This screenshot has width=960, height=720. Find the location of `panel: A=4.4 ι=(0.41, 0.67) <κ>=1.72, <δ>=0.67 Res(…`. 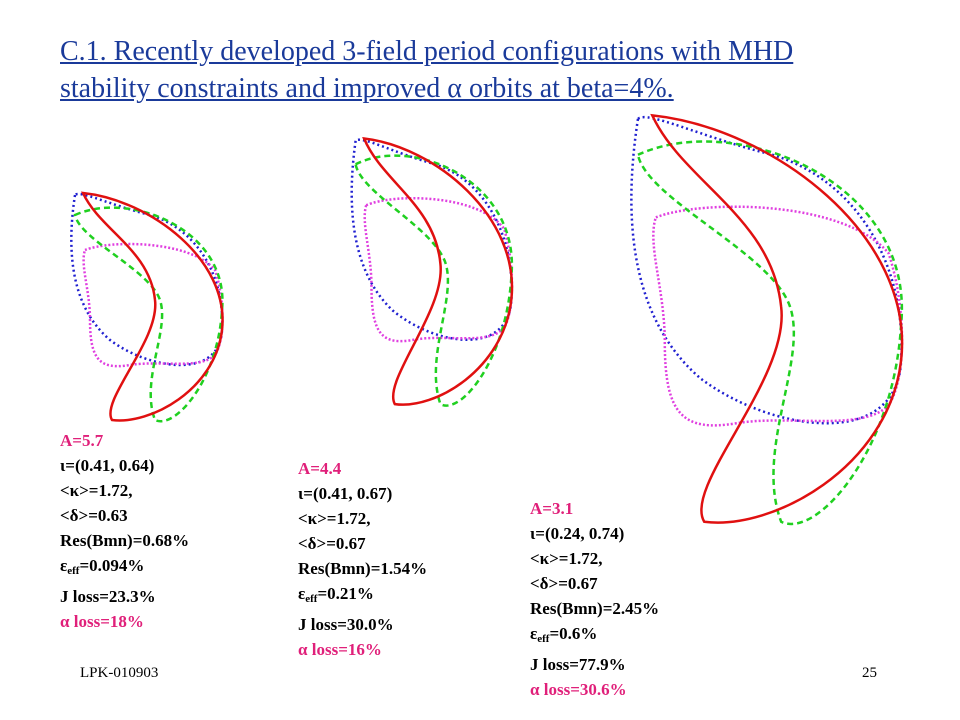

panel: A=4.4 ι=(0.41, 0.67) <κ>=1.72, <δ>=0.67 Res(… is located at coordinates (362, 559).